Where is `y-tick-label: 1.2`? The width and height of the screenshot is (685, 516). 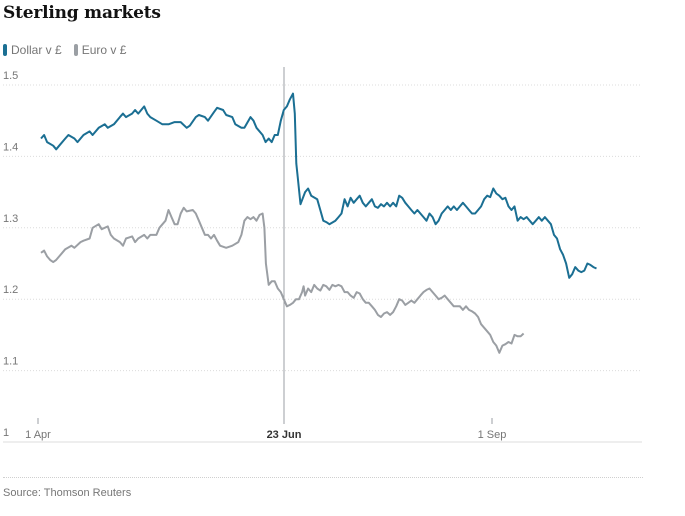 y-tick-label: 1.2 is located at coordinates (10, 290).